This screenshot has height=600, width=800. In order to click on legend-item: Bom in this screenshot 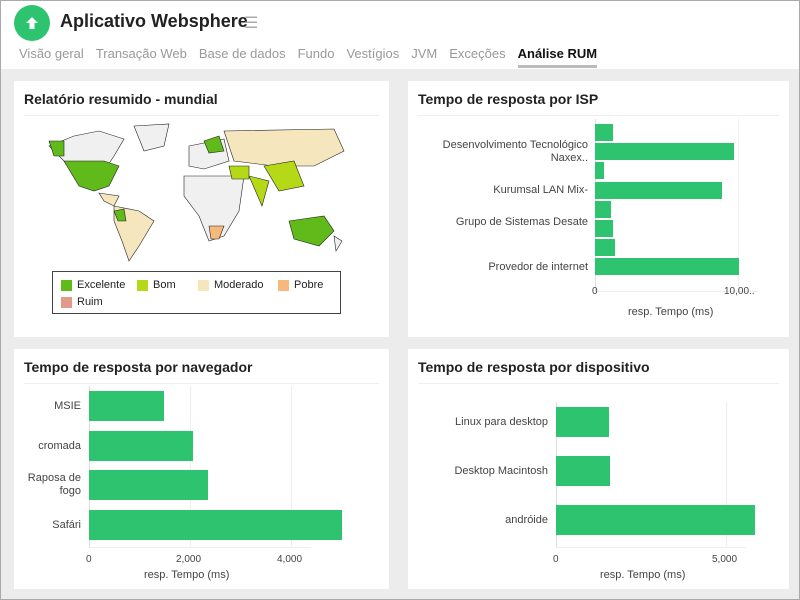, I will do `click(156, 285)`.